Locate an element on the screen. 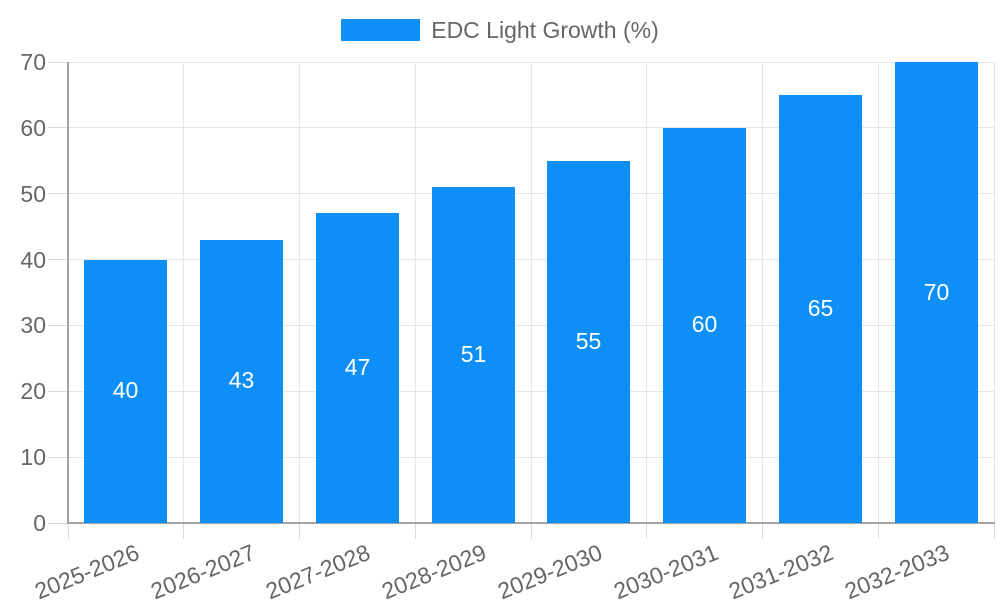  bar-value-label: 47 is located at coordinates (357, 367).